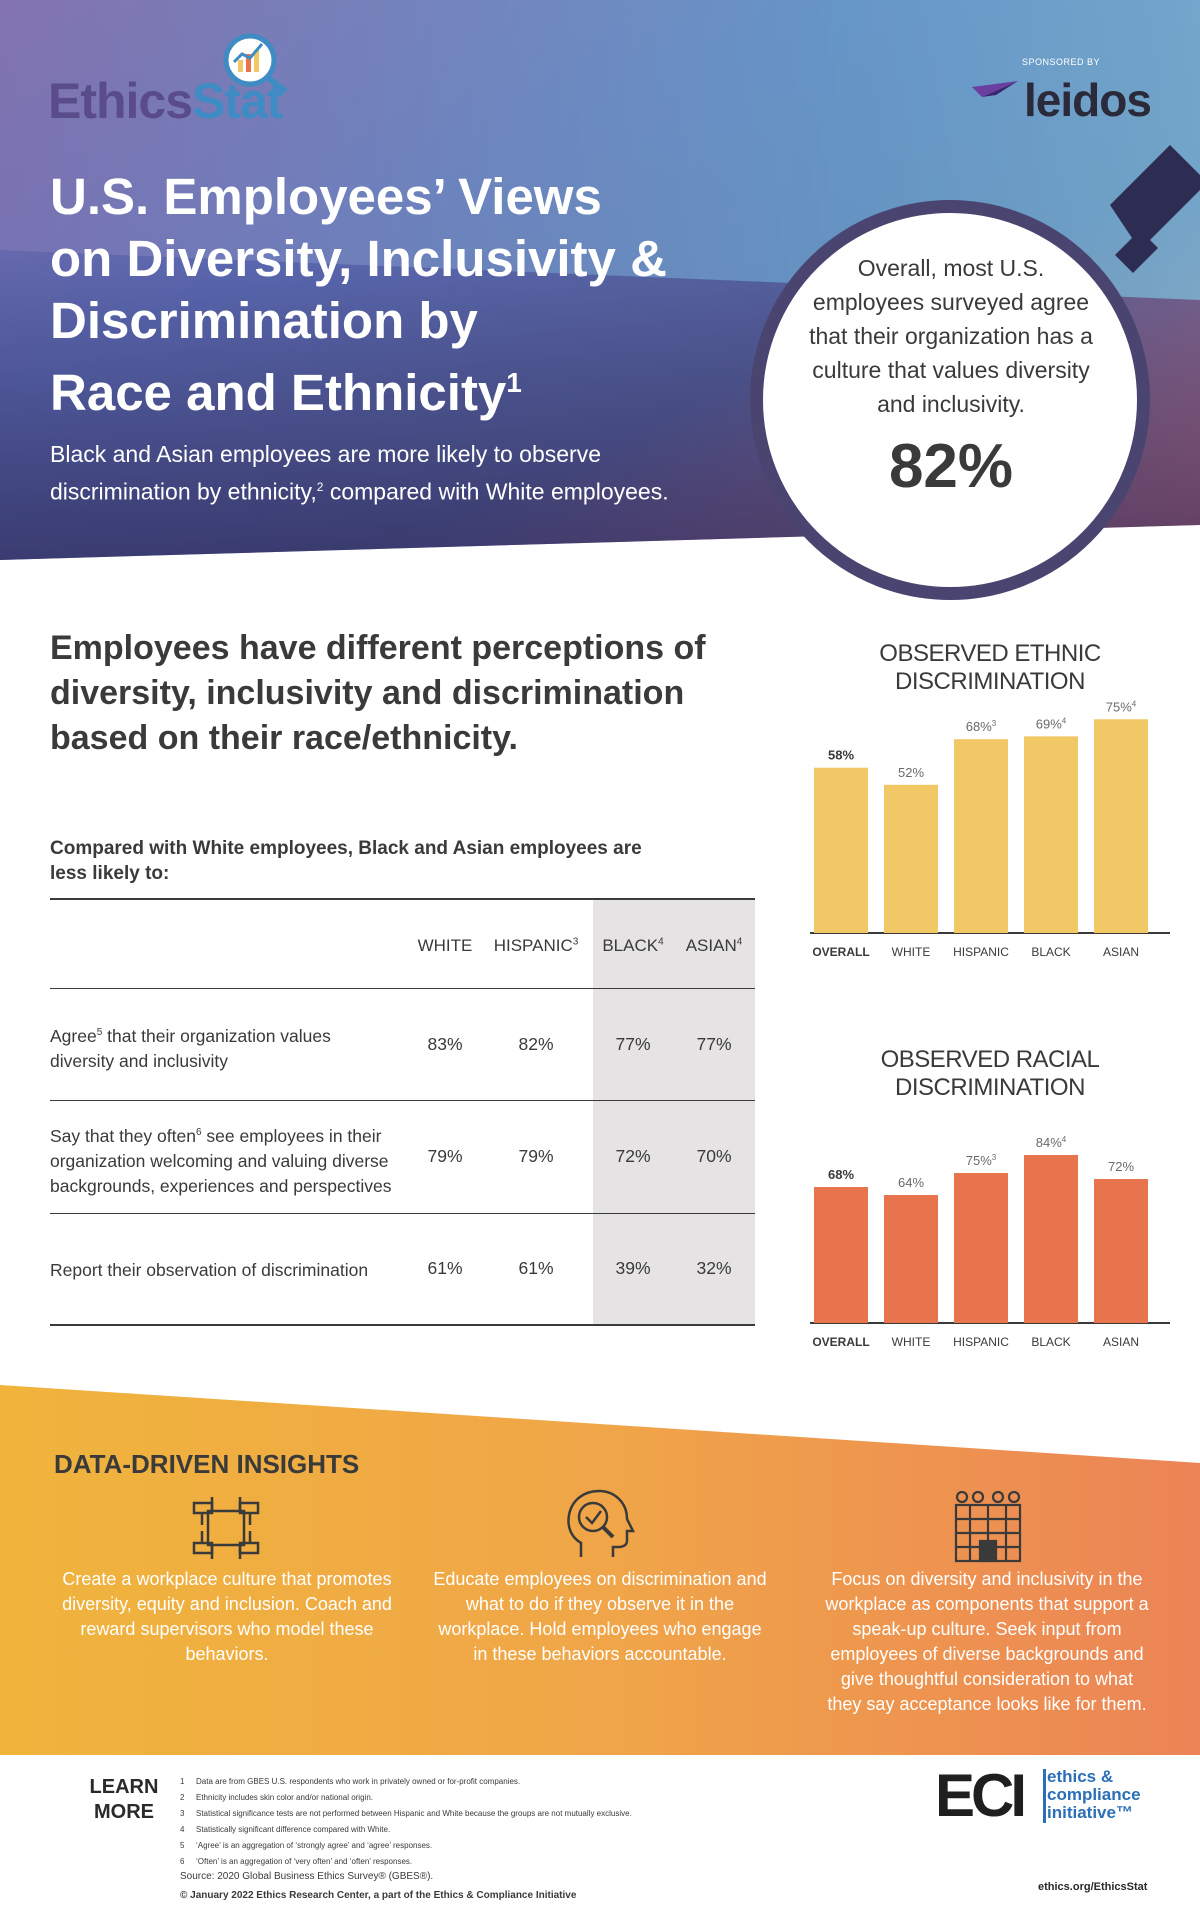  What do you see at coordinates (402, 899) in the screenshot?
I see `table-rule-top` at bounding box center [402, 899].